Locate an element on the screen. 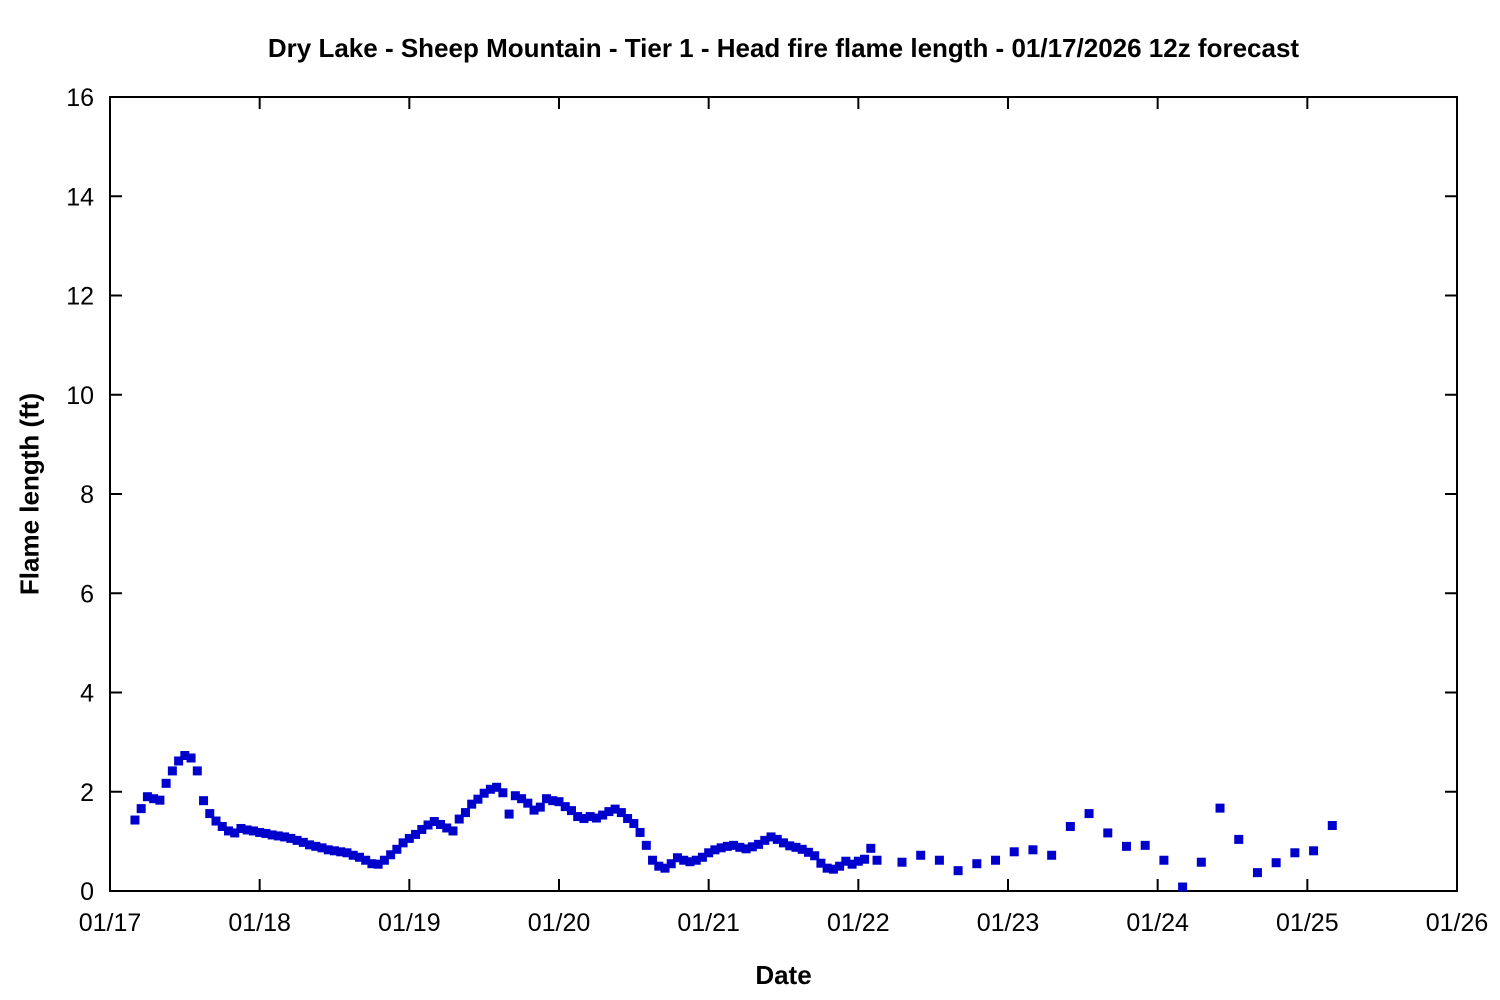 The width and height of the screenshot is (1500, 1000). y-tick-label: 10 is located at coordinates (80, 396).